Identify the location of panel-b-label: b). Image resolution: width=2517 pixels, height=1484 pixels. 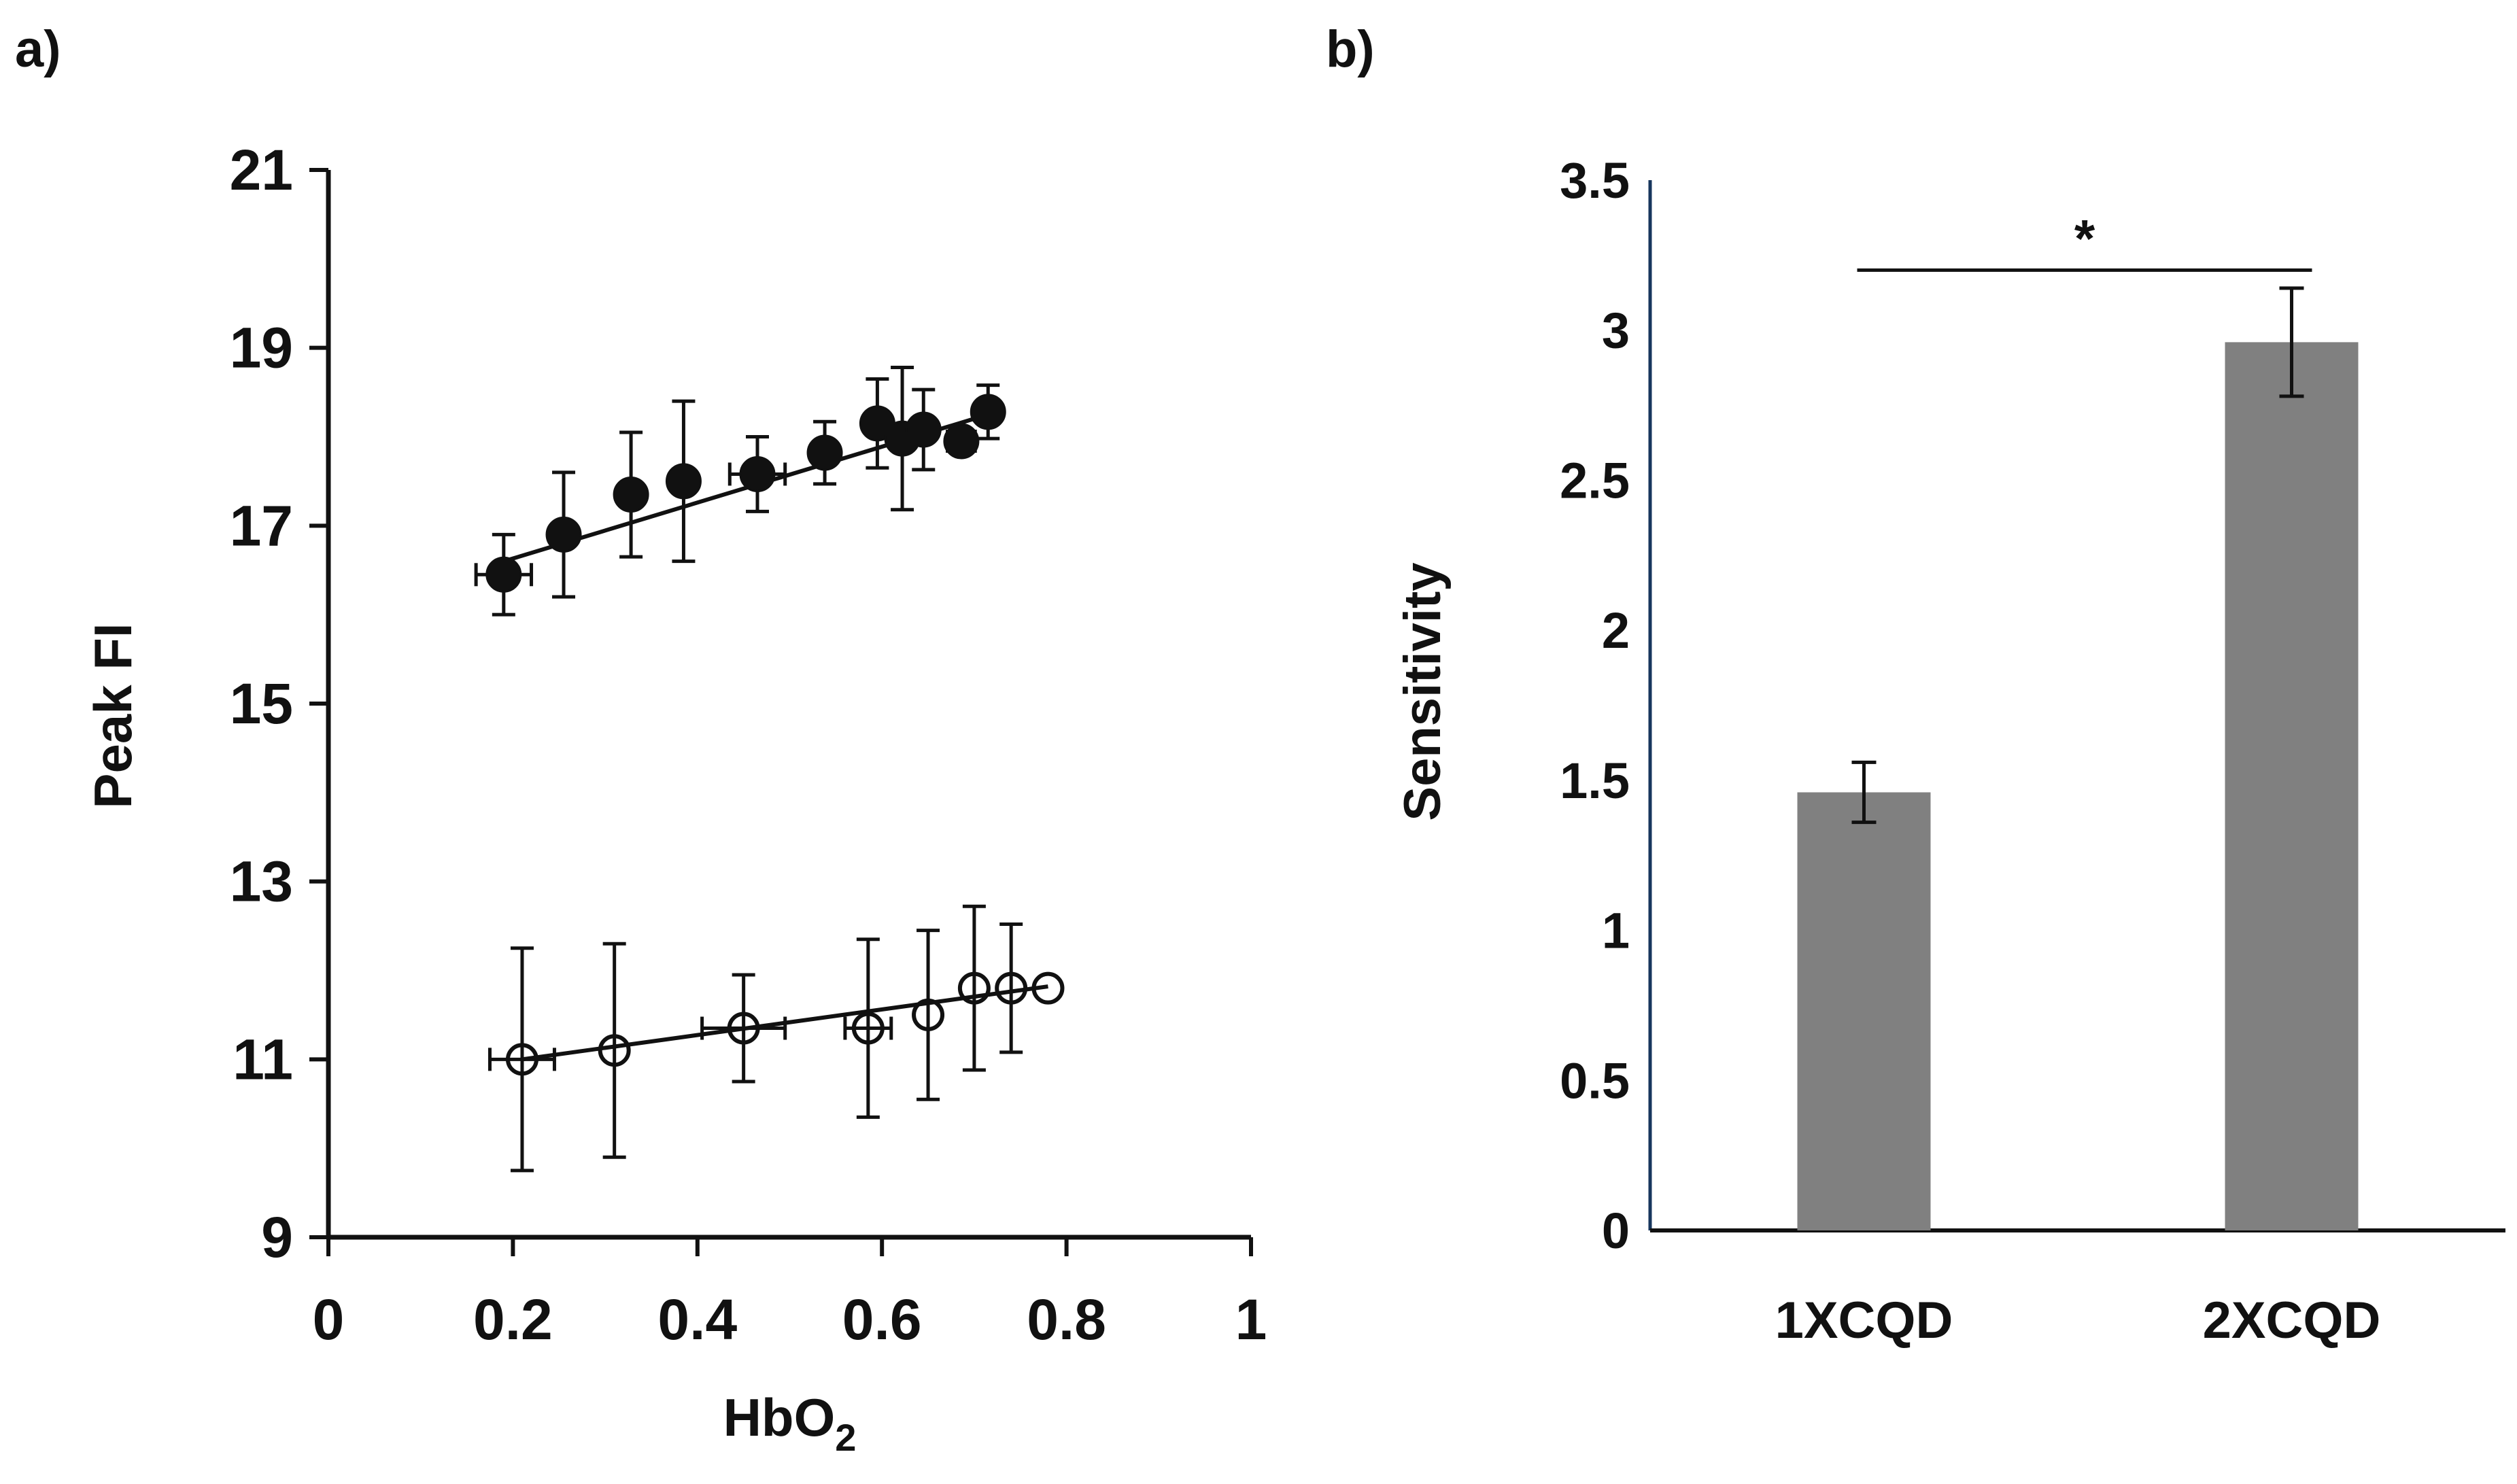
(1350, 49).